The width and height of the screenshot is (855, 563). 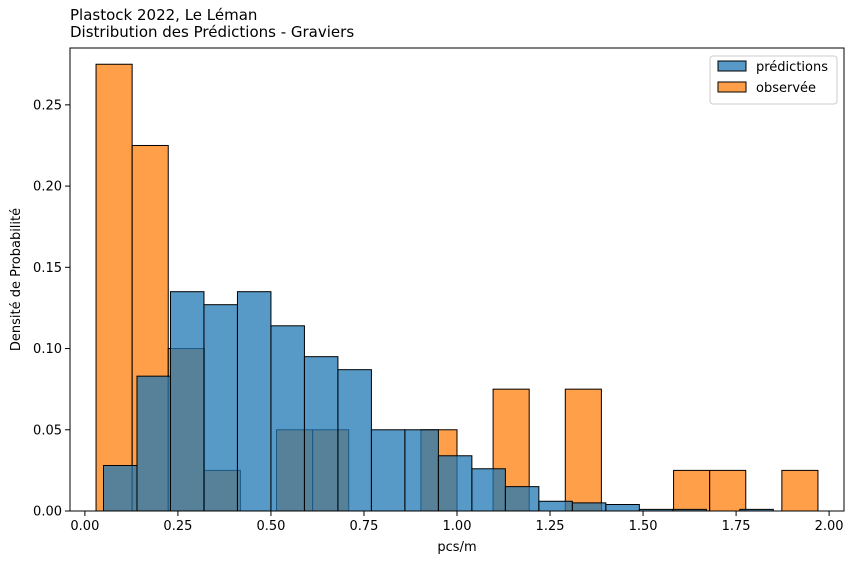 What do you see at coordinates (829, 526) in the screenshot?
I see `x-tick-label: 2.00` at bounding box center [829, 526].